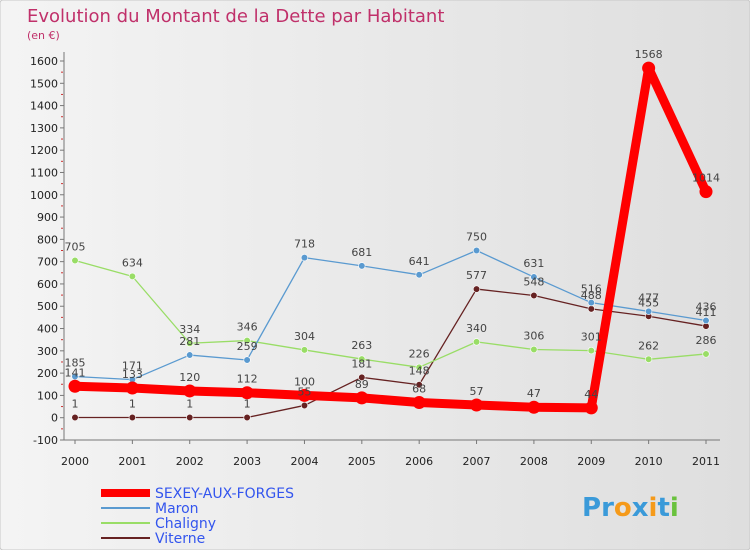  I want to click on logo-letter: P, so click(591, 508).